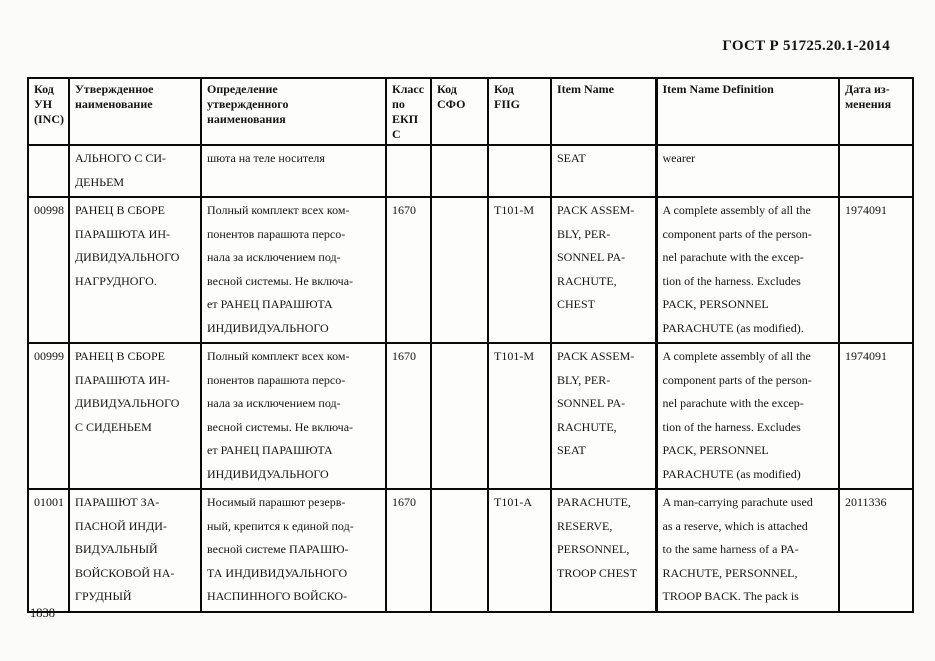  I want to click on column-header-inc-code: Код УН (INC), so click(48, 111).